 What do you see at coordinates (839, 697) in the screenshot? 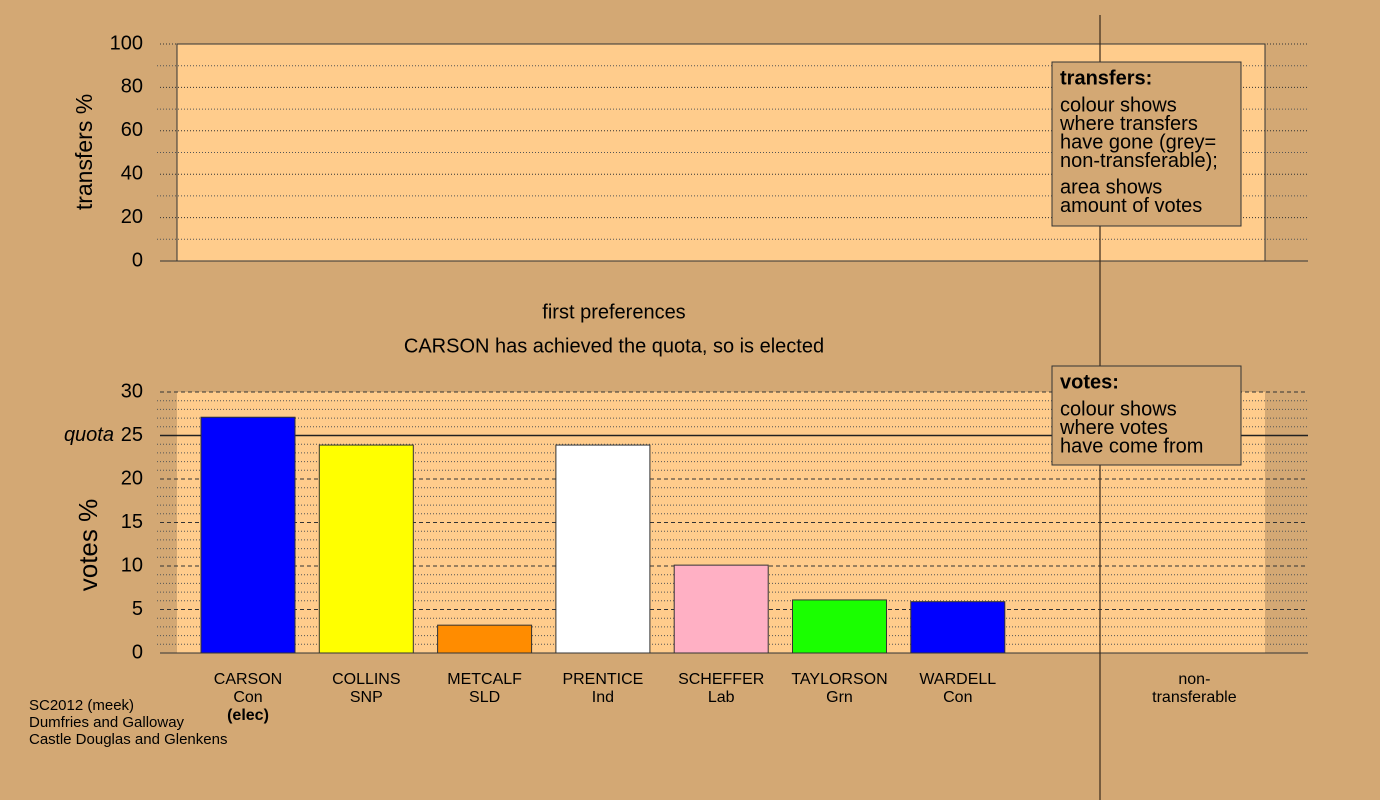
I see `party-label: Grn` at bounding box center [839, 697].